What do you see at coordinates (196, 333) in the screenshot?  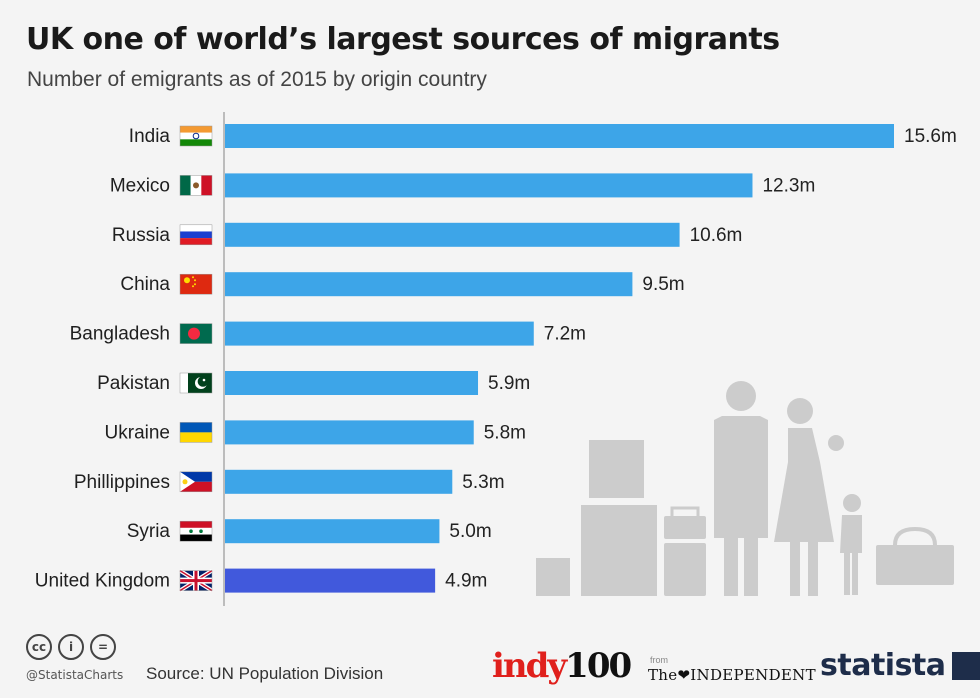 I see `bangladesh-flag-icon` at bounding box center [196, 333].